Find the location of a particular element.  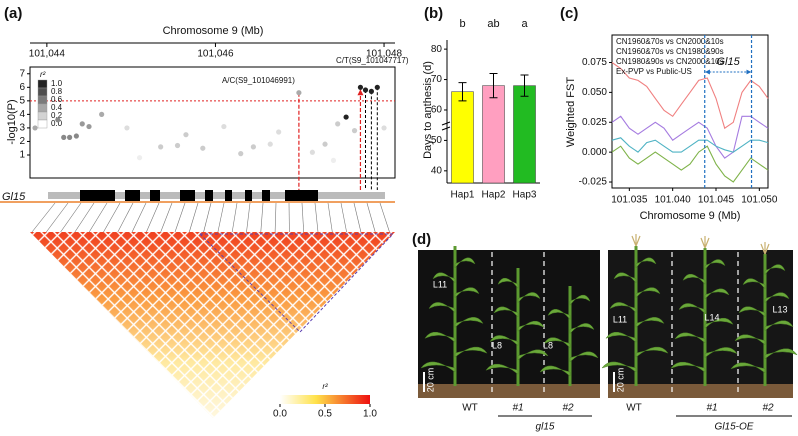

y-tick-label: 0.050 is located at coordinates (594, 92).